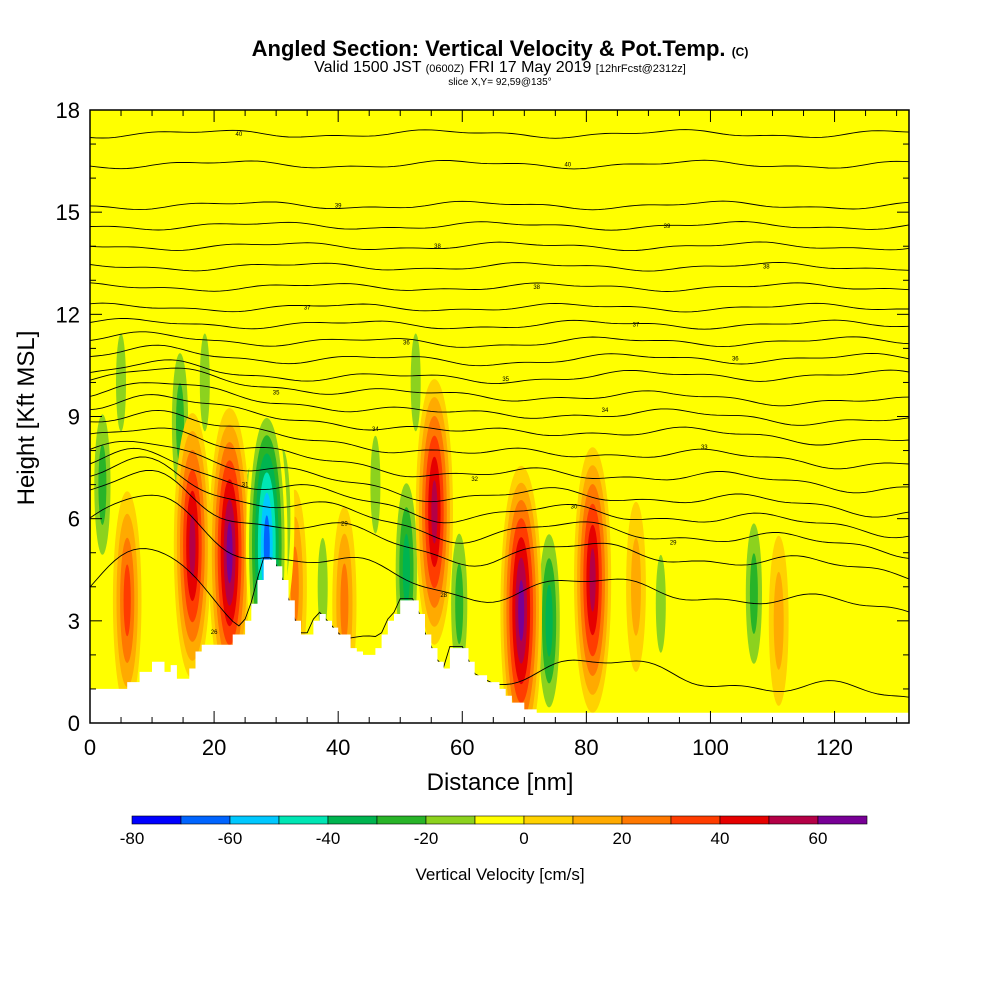  Describe the element at coordinates (74, 417) in the screenshot. I see `y-tick-label: 9` at that location.